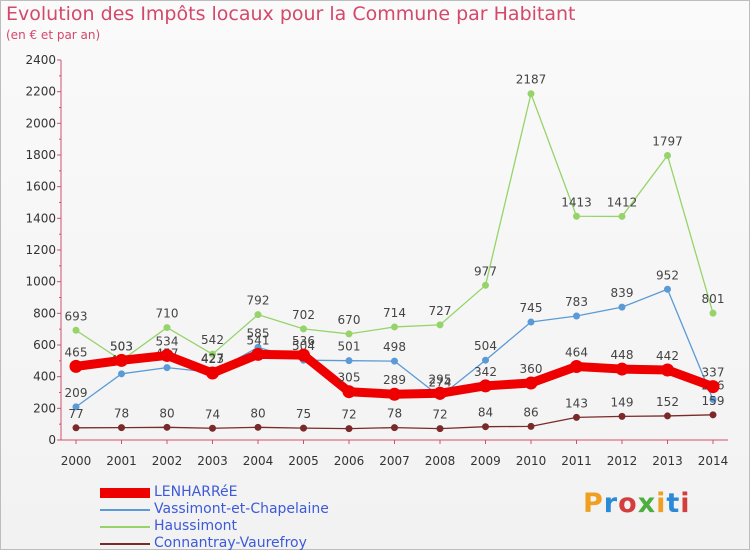  Describe the element at coordinates (121, 346) in the screenshot. I see `data-label: 503` at that location.